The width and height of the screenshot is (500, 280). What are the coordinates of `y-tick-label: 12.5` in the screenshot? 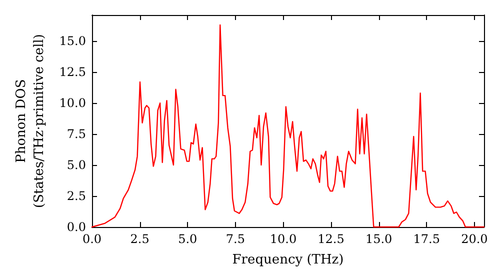 It's located at (72, 72).